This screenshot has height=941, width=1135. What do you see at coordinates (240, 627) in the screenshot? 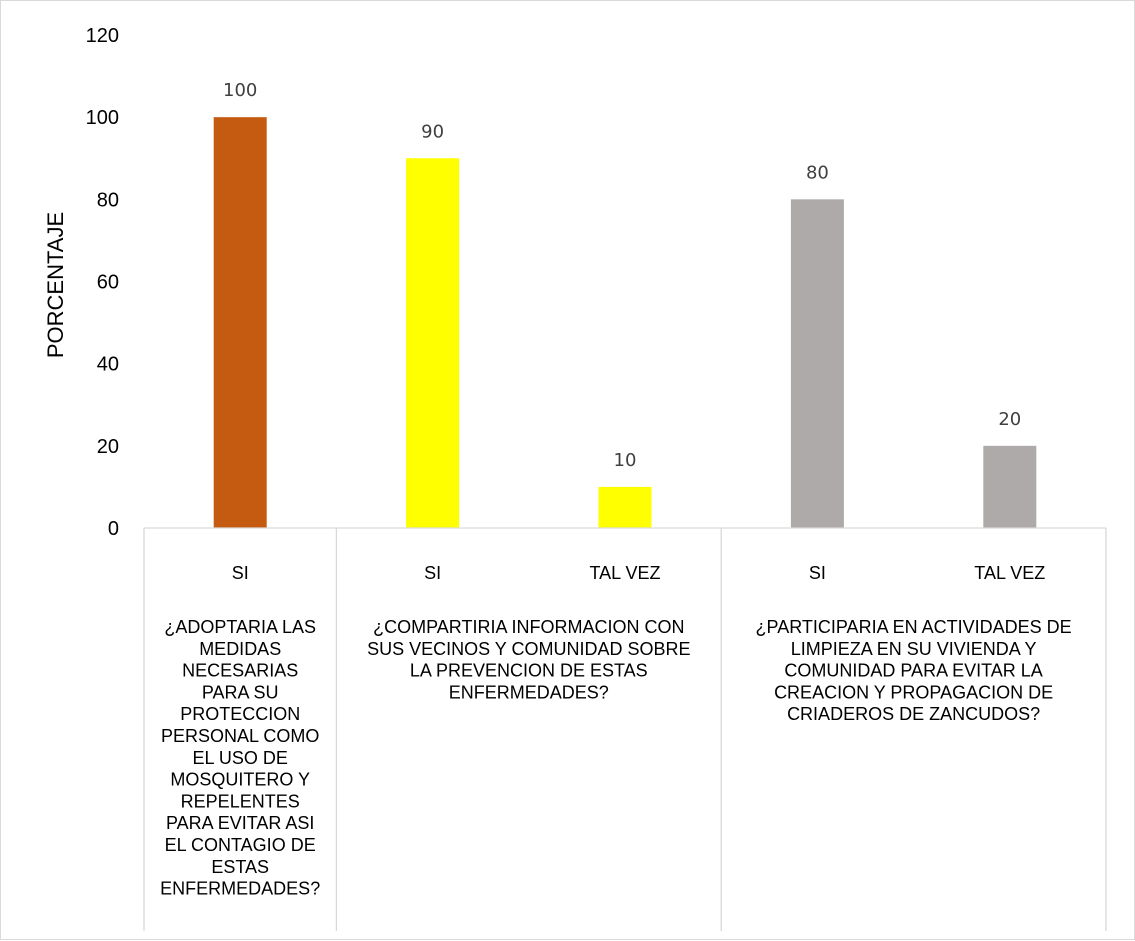
I see `group-label-line: ¿ADOPTARIA LAS` at bounding box center [240, 627].